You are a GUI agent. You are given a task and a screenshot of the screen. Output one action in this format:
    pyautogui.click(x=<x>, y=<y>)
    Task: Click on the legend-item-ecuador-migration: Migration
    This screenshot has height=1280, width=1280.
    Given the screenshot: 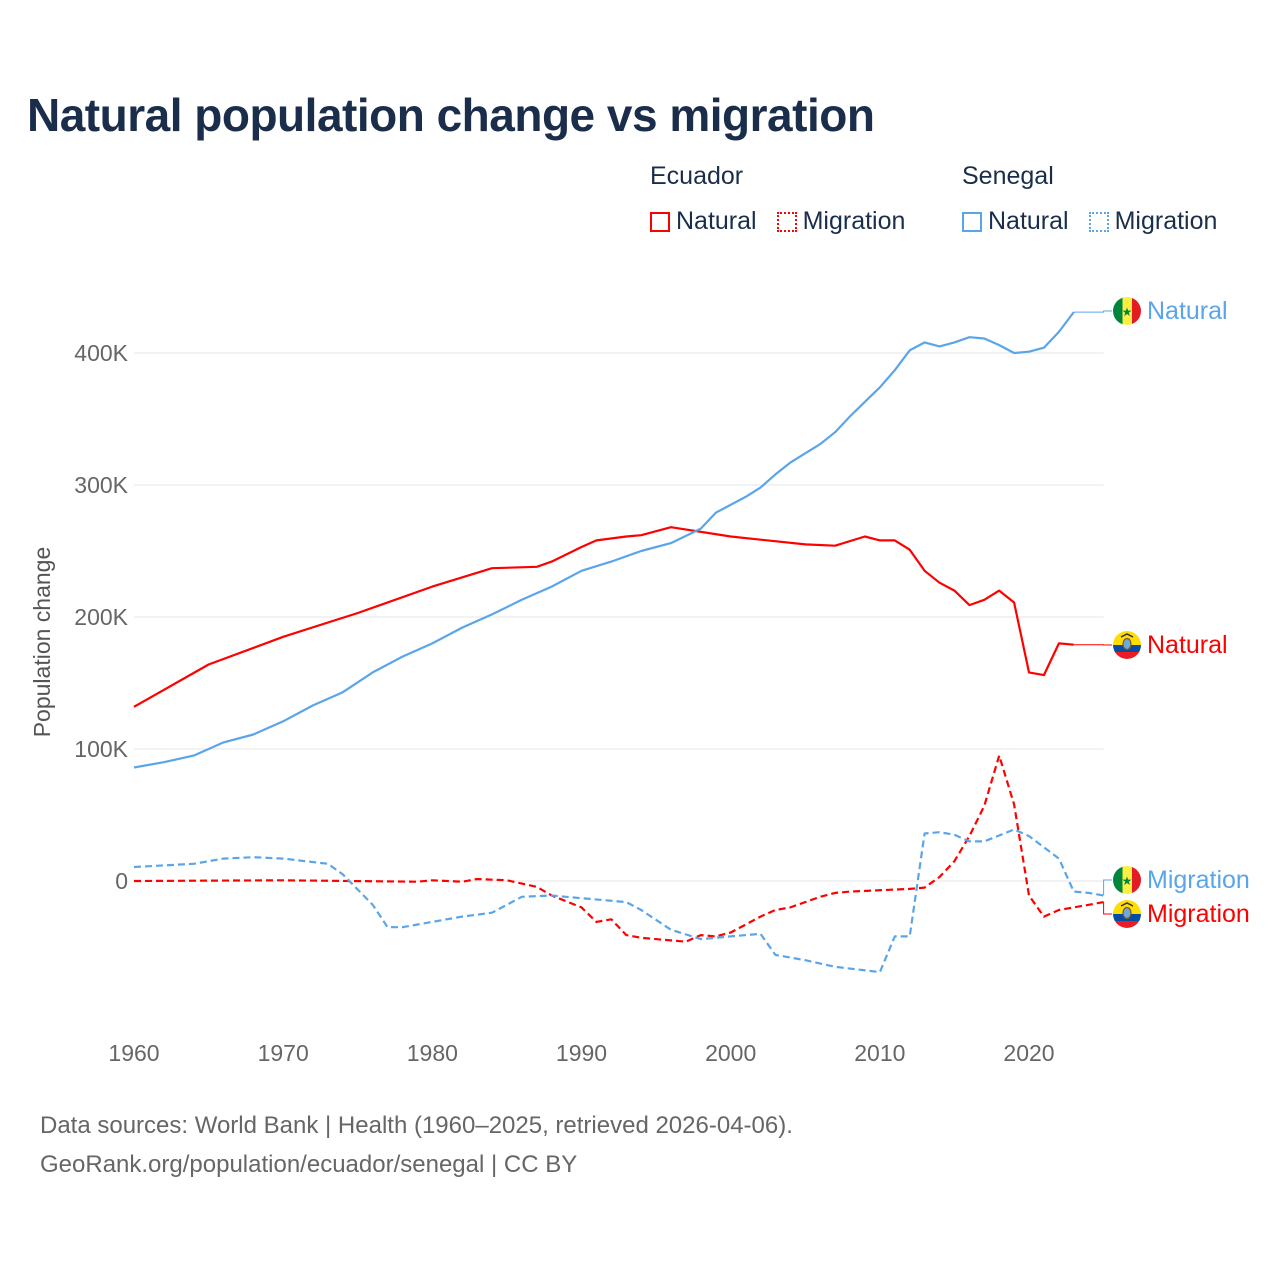 What is the action you would take?
    pyautogui.click(x=841, y=221)
    